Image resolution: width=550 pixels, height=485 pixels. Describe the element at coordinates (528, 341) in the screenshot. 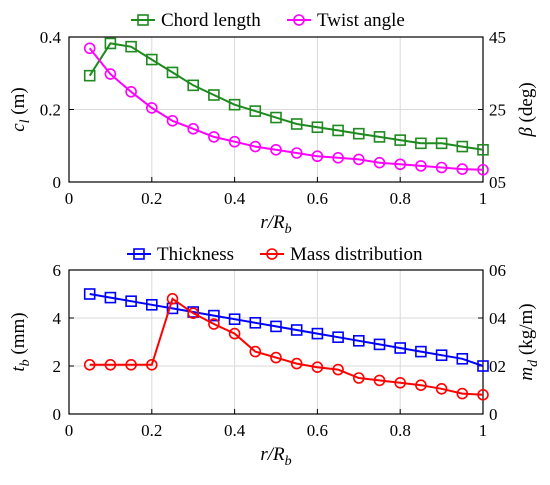

I see `y-right-axis-label: md (kg/m)` at that location.